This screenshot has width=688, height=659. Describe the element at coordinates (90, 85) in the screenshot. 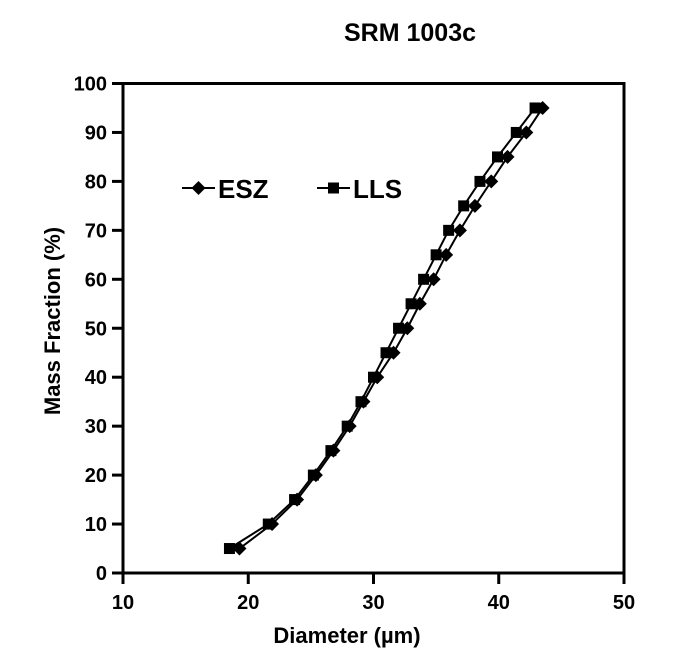

I see `y-tick-label: 100` at that location.